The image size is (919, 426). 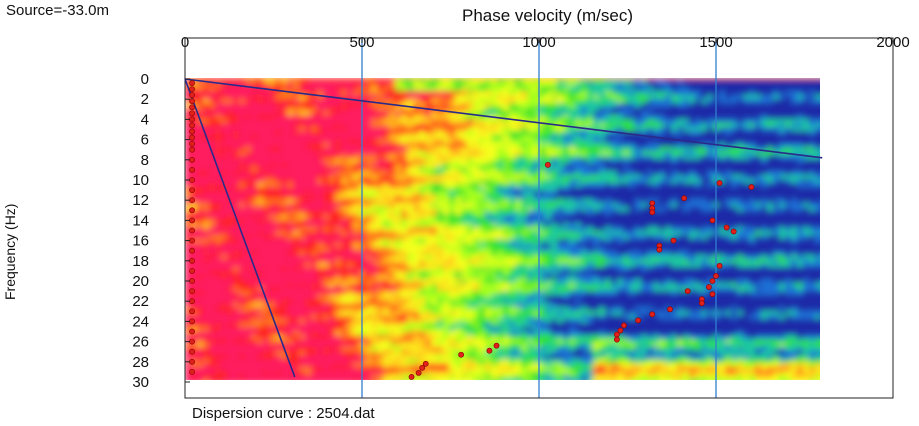 What do you see at coordinates (140, 321) in the screenshot?
I see `y-tick-label: 24` at bounding box center [140, 321].